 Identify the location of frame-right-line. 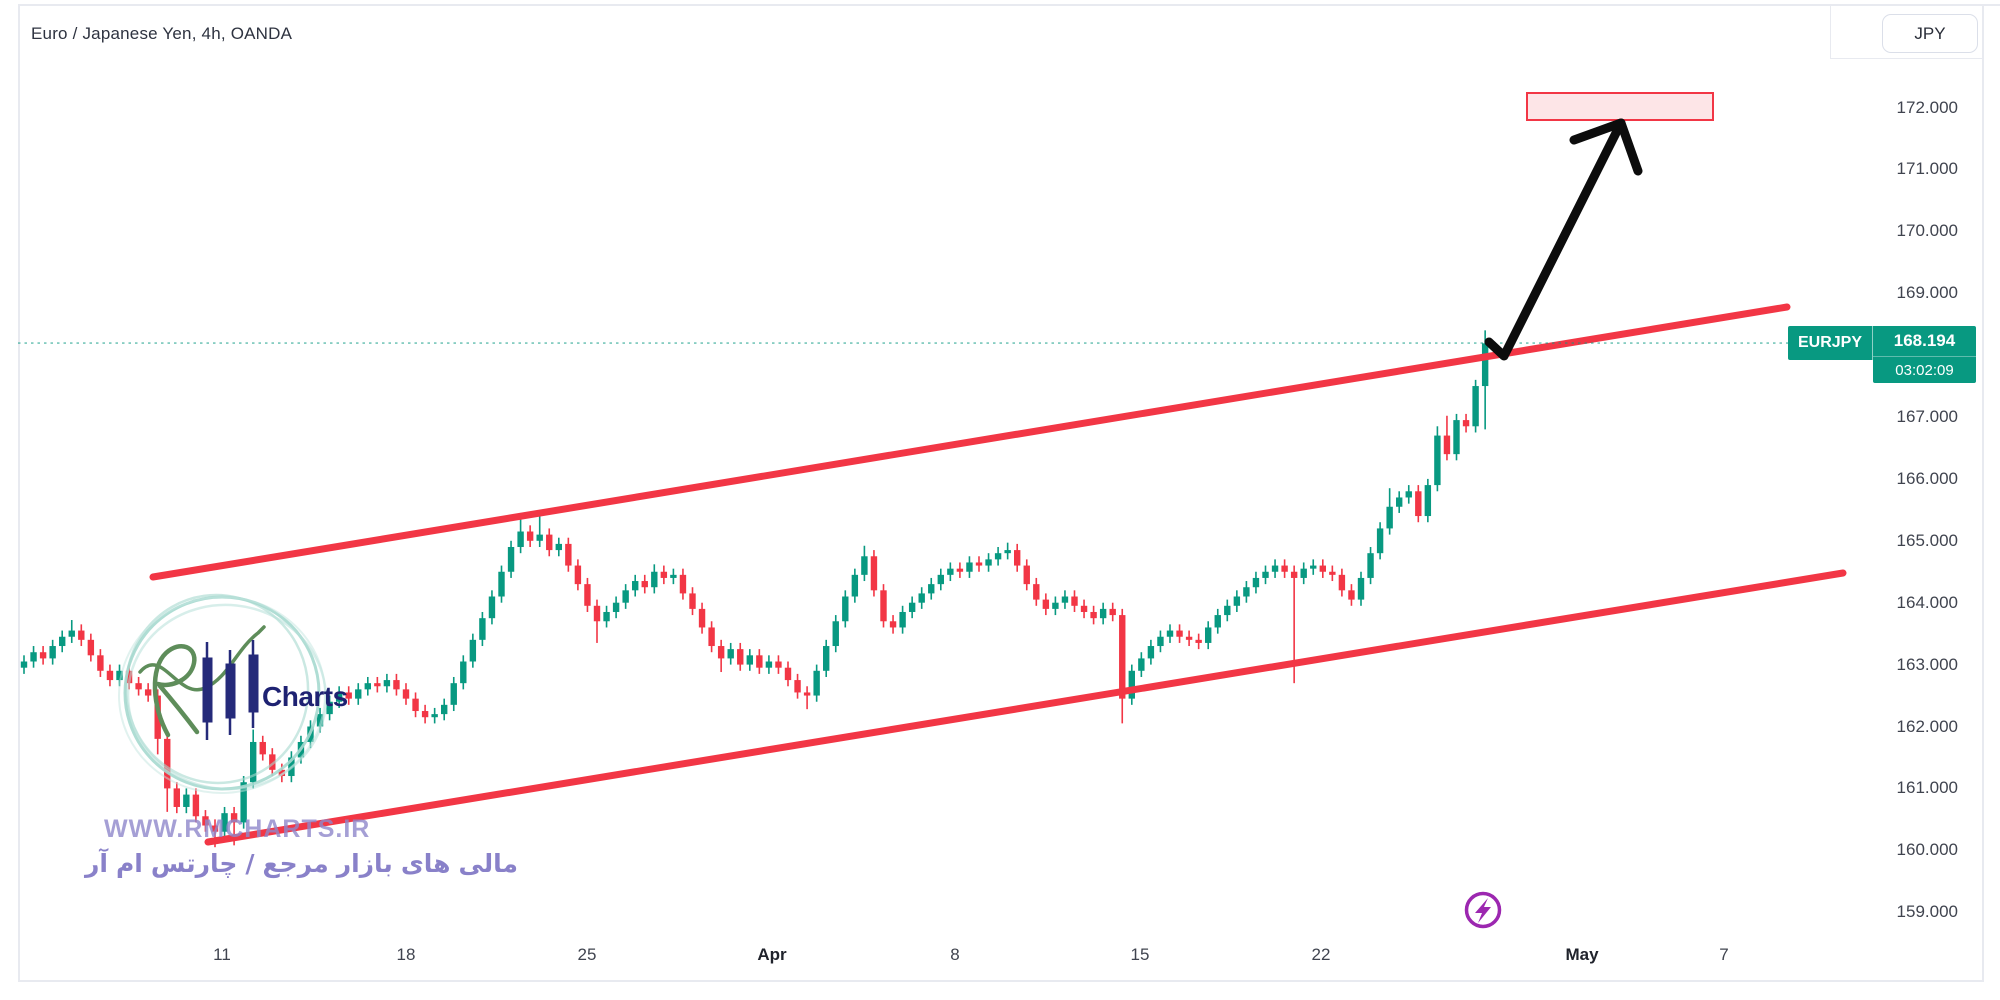
(1983, 492).